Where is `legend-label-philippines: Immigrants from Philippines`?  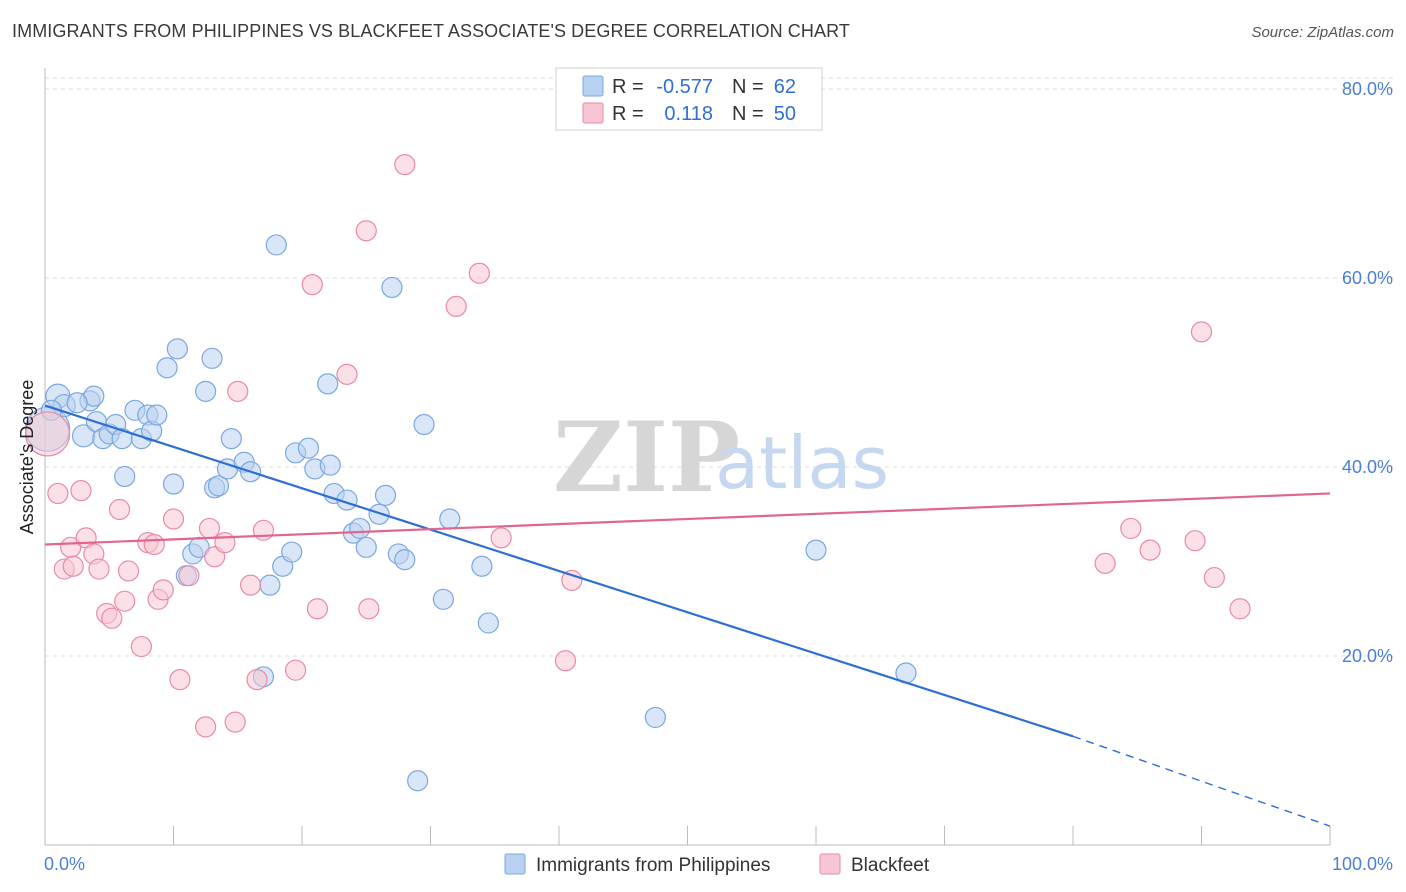
legend-label-philippines: Immigrants from Philippines is located at coordinates (653, 865).